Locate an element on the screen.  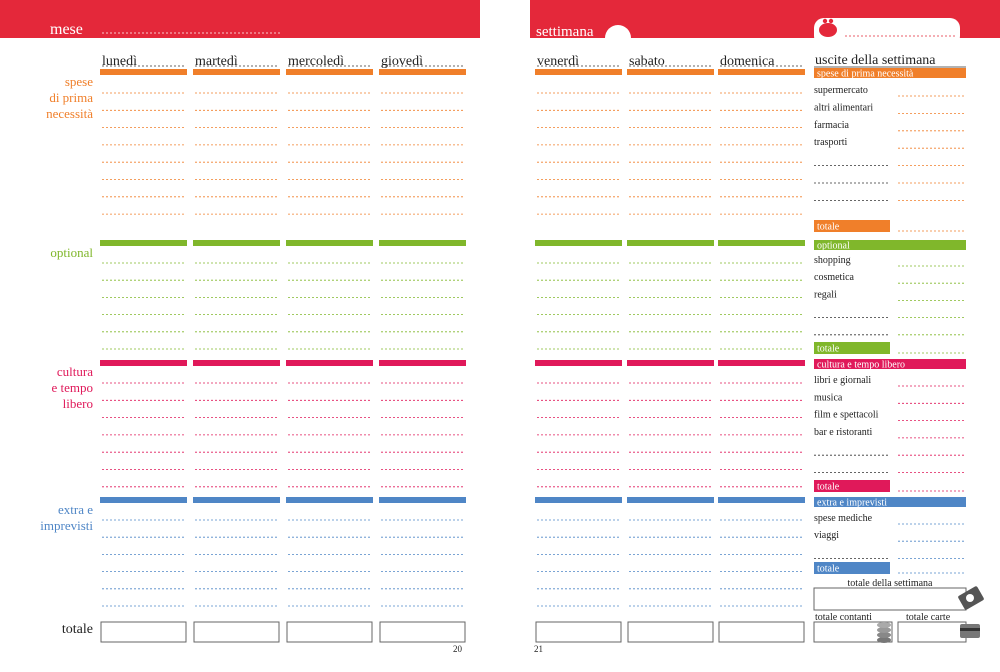
summary-group-label: spese di prima necessità is located at coordinates (865, 74).